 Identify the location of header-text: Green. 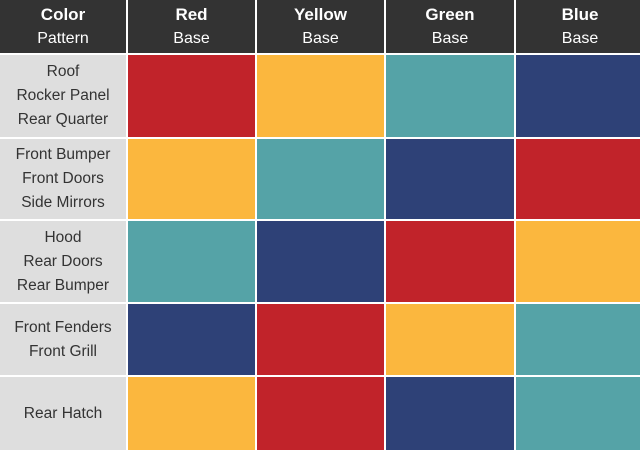
(450, 14).